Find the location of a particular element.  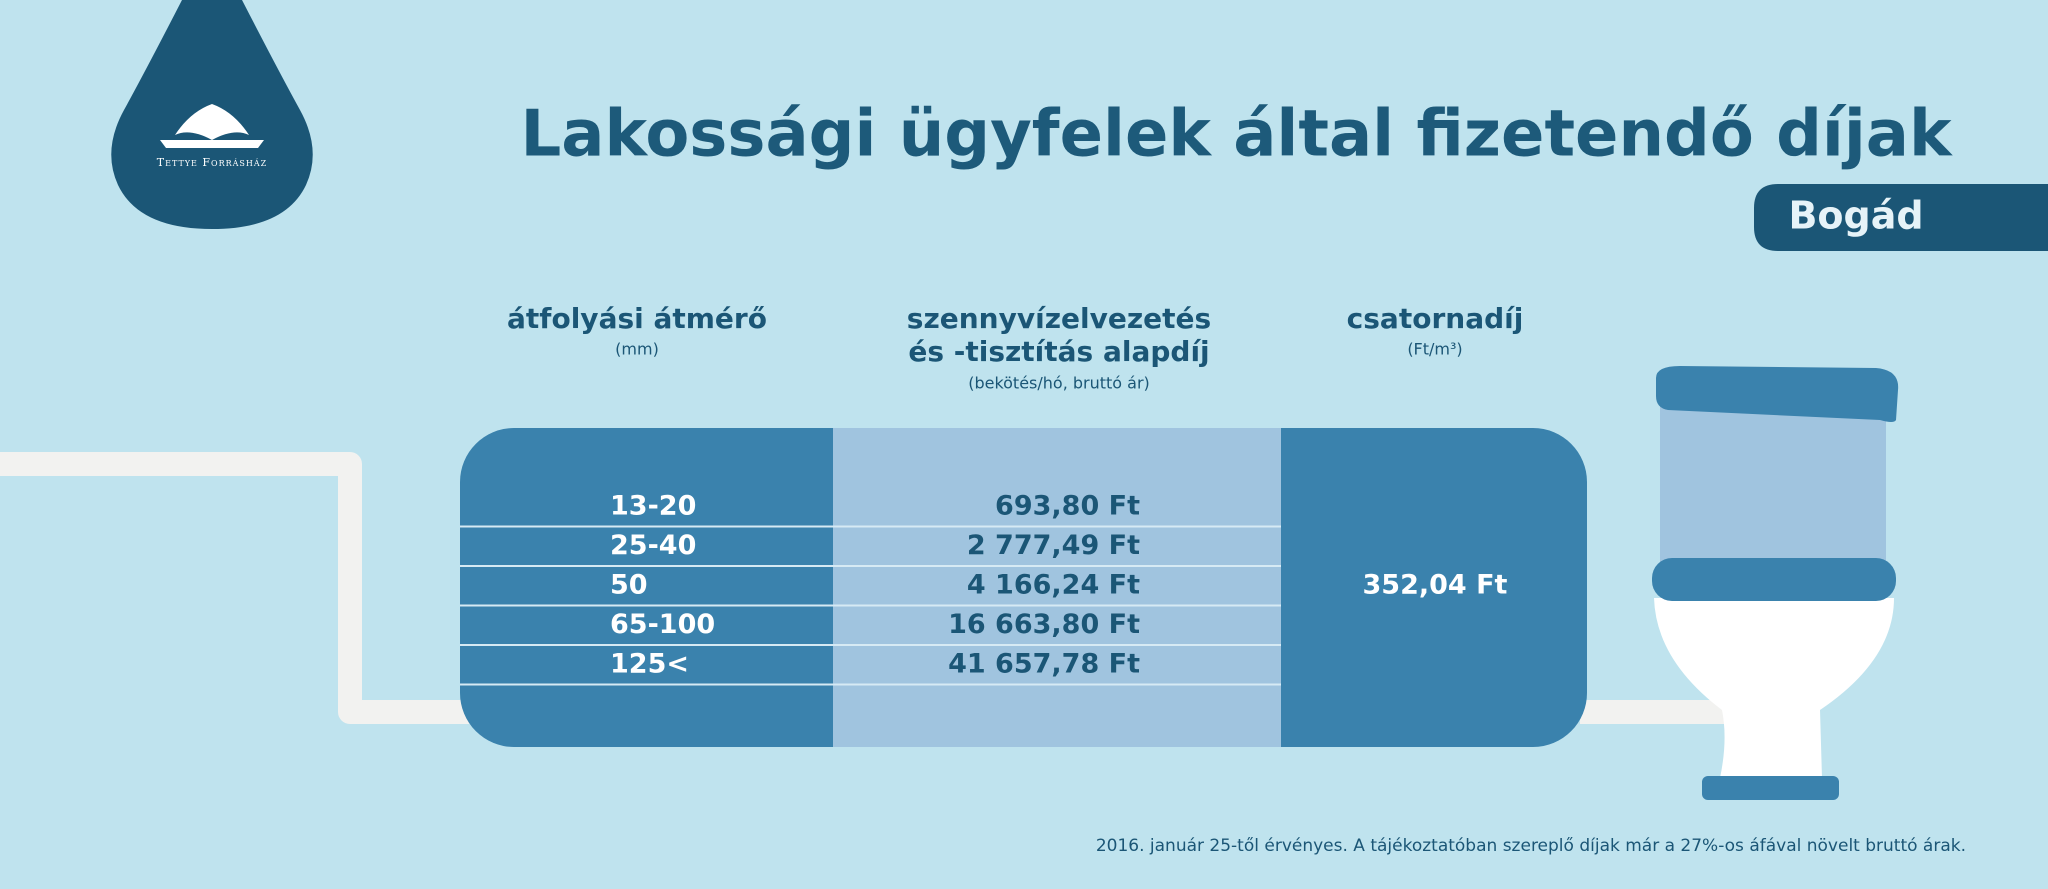

row-base-fee: 16 663,80 Ft is located at coordinates (1044, 624).